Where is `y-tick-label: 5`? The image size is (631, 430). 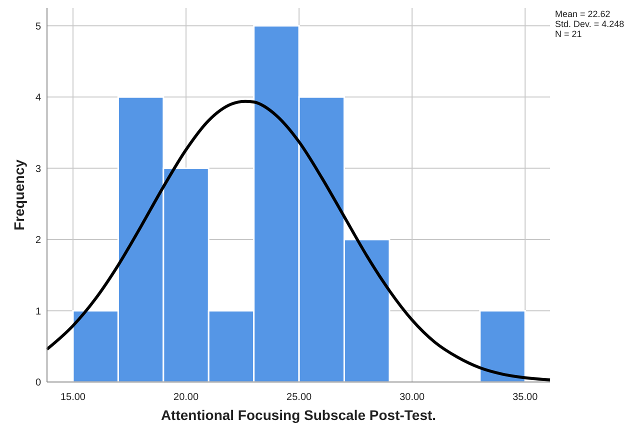
y-tick-label: 5 is located at coordinates (38, 26).